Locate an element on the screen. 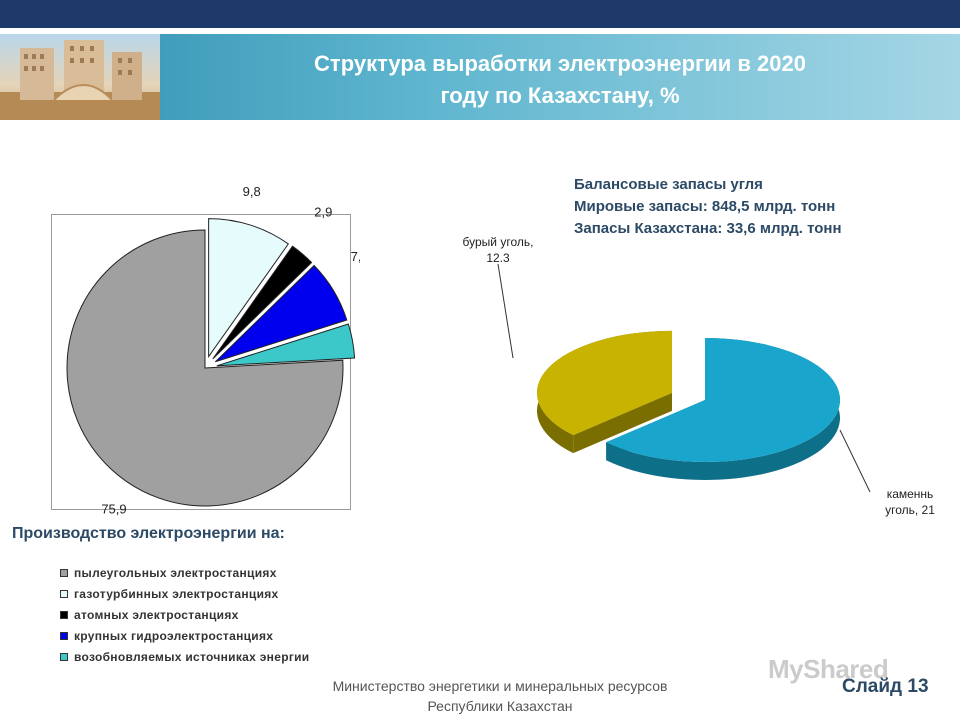 The width and height of the screenshot is (960, 720). legend-item: газотурбинных электростанциях is located at coordinates (184, 593).